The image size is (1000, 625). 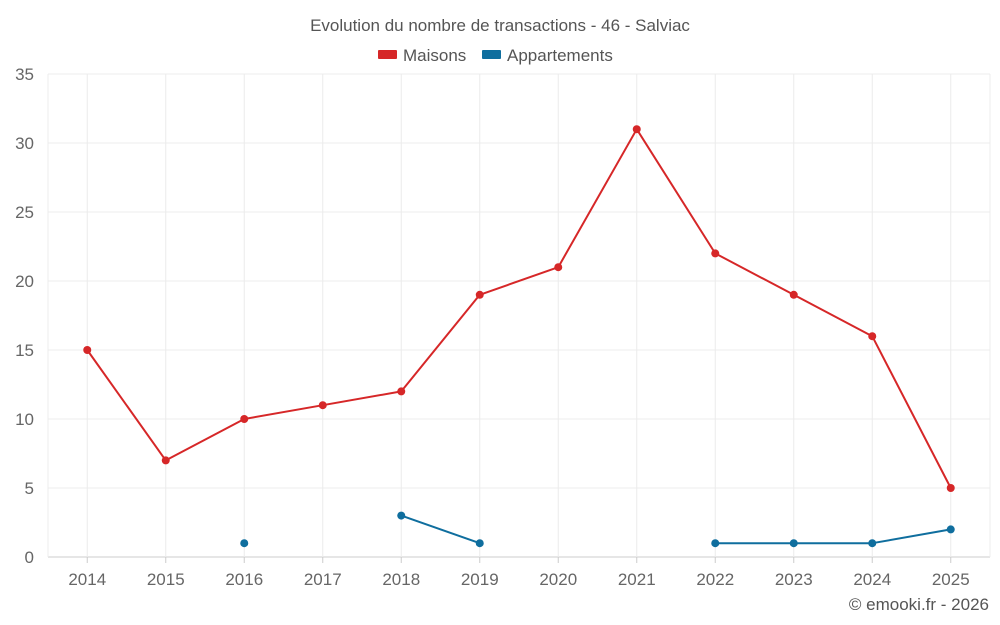 What do you see at coordinates (715, 579) in the screenshot?
I see `x-tick-label: 2022` at bounding box center [715, 579].